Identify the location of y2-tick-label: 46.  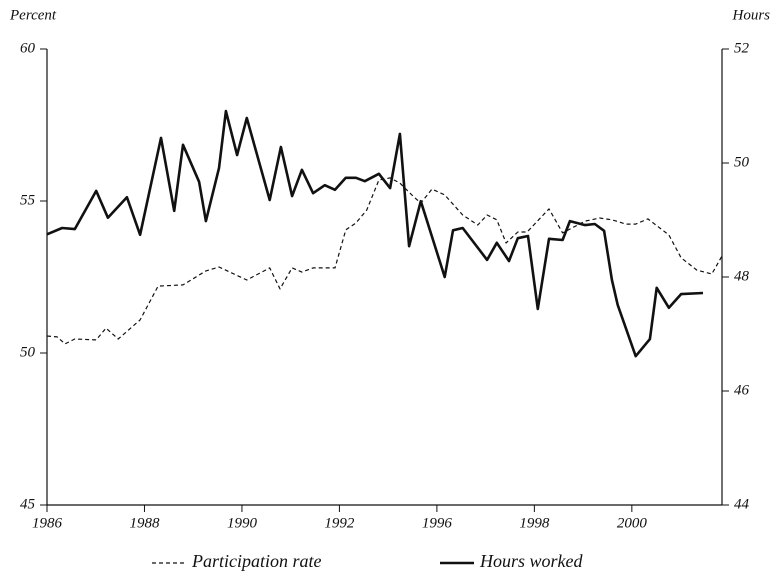
(742, 390).